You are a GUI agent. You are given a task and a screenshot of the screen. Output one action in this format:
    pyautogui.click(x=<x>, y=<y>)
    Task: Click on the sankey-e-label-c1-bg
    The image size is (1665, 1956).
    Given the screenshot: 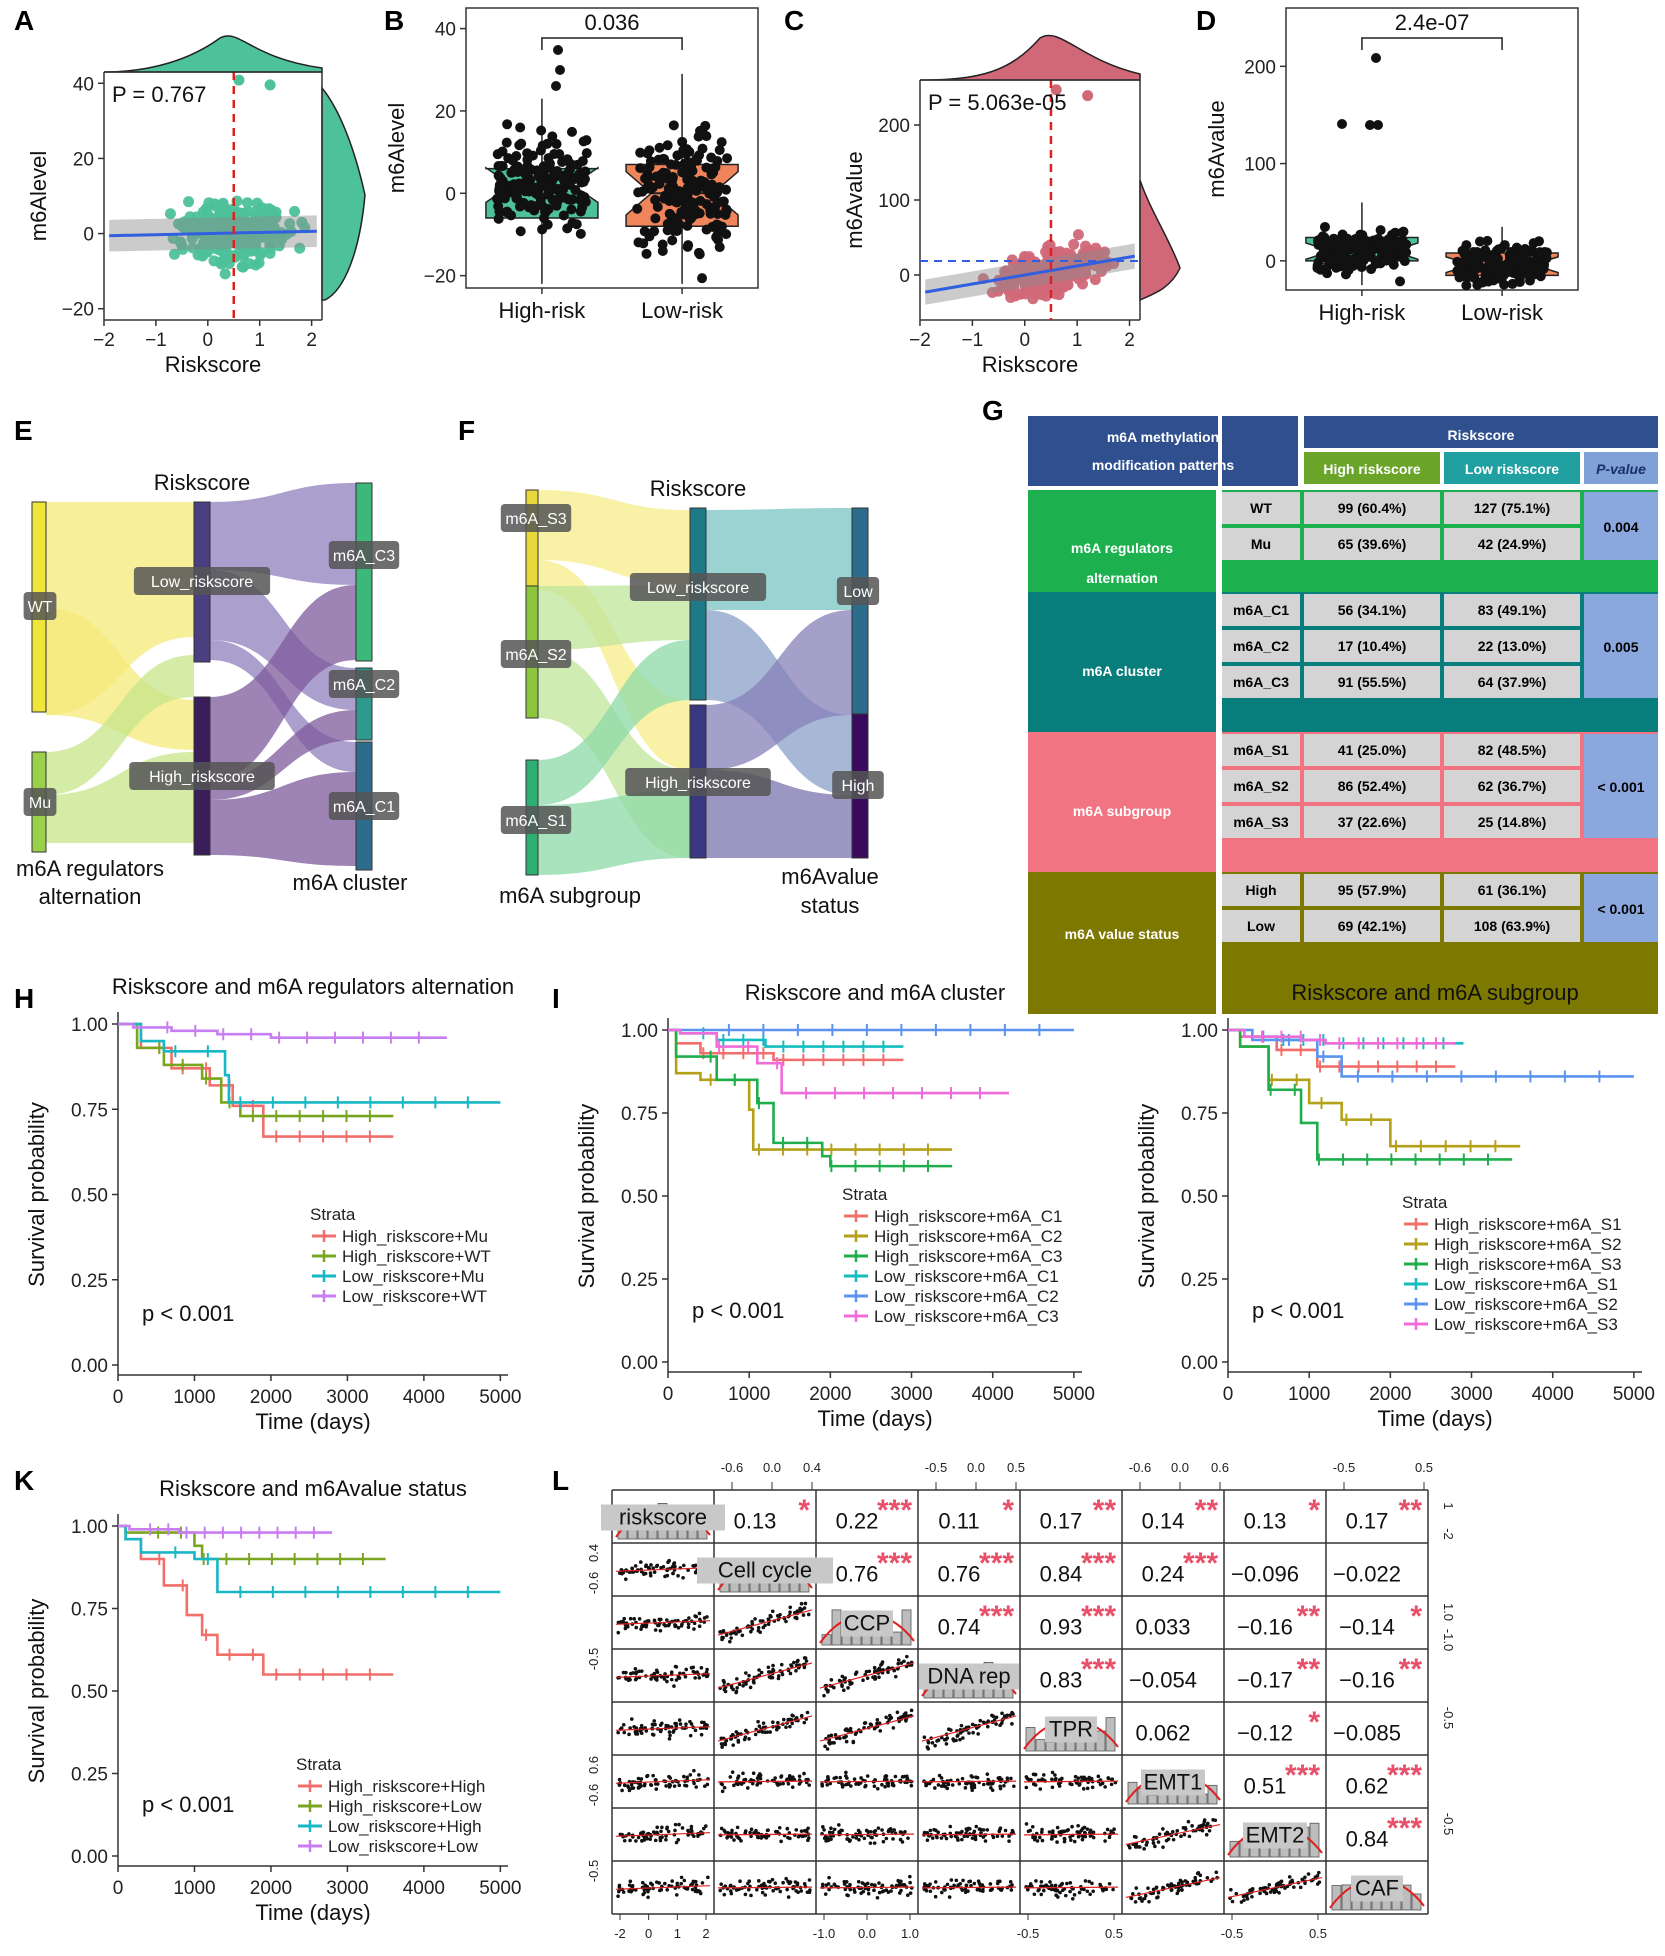 What is the action you would take?
    pyautogui.click(x=364, y=806)
    